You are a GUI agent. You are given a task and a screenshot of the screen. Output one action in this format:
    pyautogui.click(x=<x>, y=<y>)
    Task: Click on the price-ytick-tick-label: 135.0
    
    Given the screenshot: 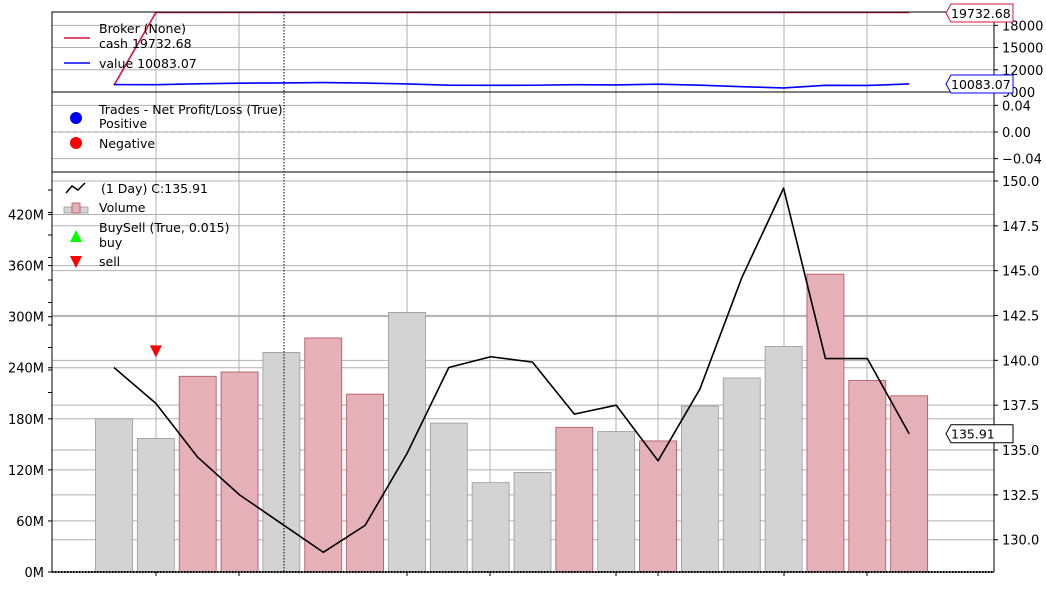 What is the action you would take?
    pyautogui.click(x=1020, y=451)
    